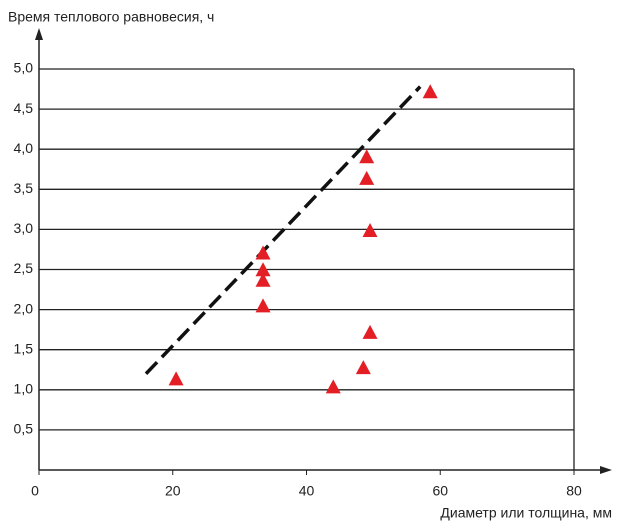 Image resolution: width=618 pixels, height=528 pixels. I want to click on y-tick-label: 2,0, so click(24, 308).